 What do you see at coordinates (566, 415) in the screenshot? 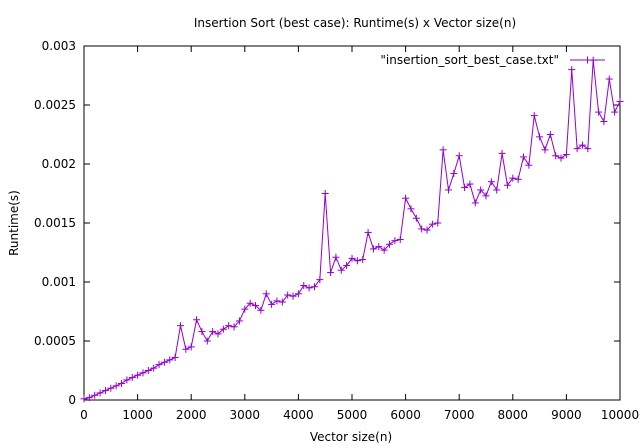
I see `x-tick-label-9: 9000` at bounding box center [566, 415].